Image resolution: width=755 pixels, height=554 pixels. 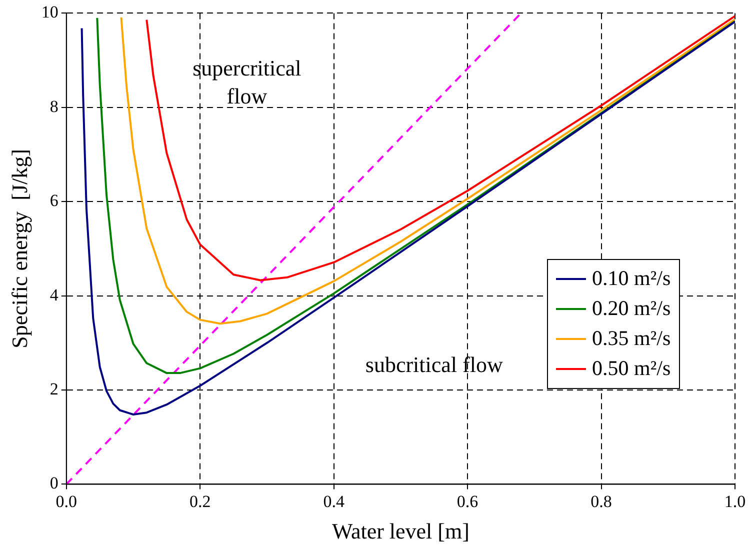 I want to click on x-axis-title: Water level [m], so click(x=401, y=531).